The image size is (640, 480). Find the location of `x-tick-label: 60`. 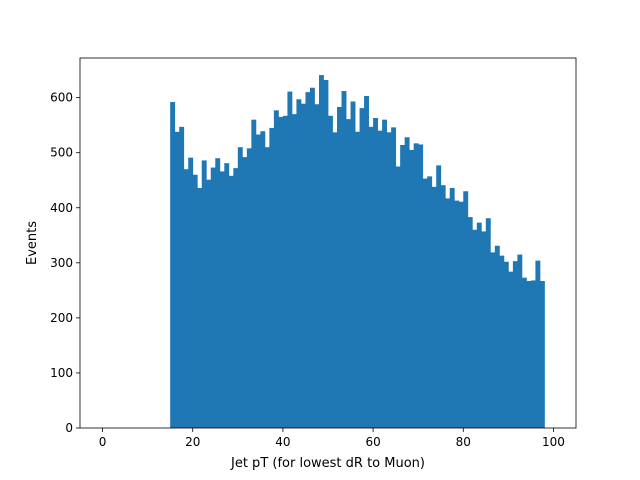

x-tick-label: 60 is located at coordinates (372, 442).